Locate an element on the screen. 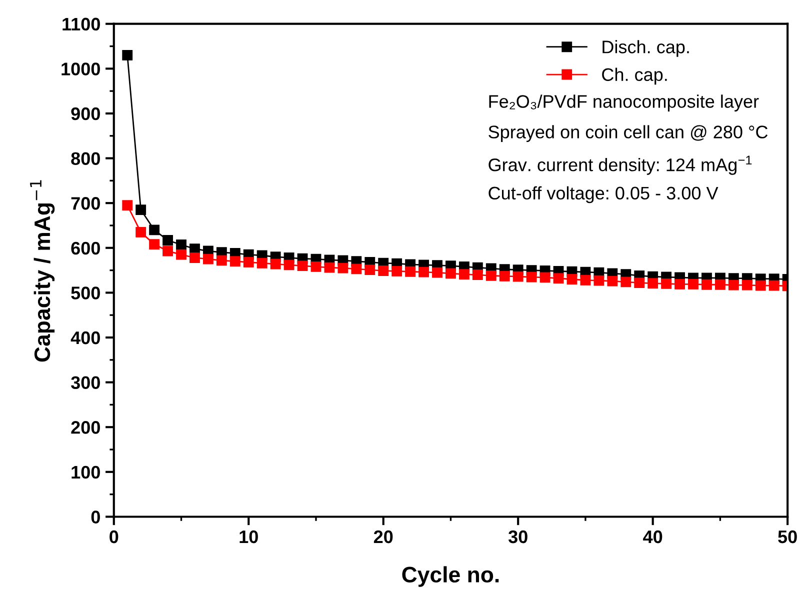 This screenshot has height=596, width=802. legend-label: Disch. cap. is located at coordinates (645, 48).